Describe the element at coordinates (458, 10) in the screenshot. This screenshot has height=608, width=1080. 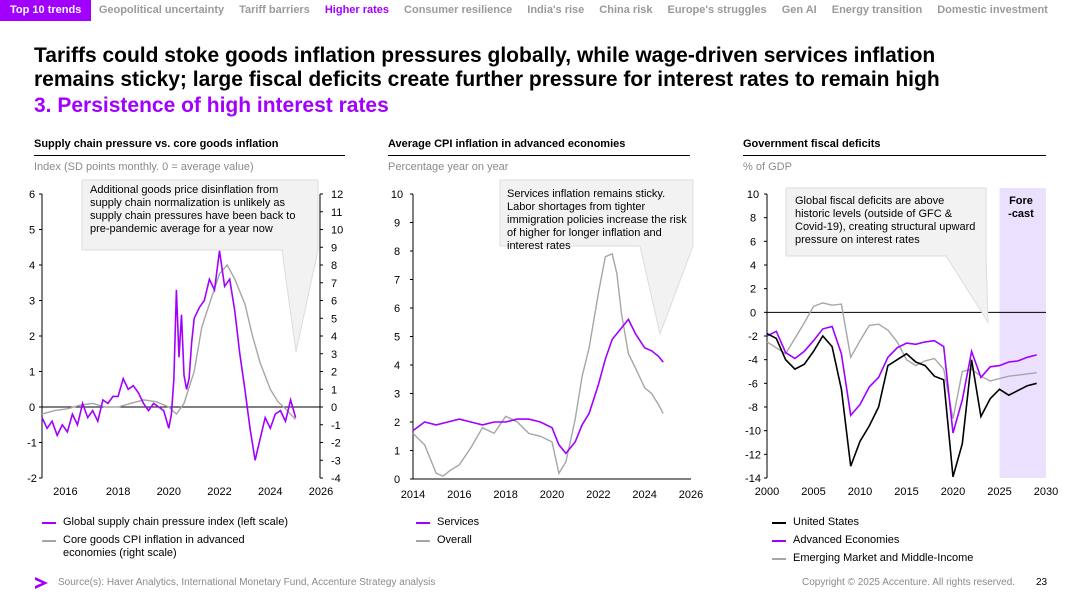
I see `tab-consumer-resilience: Consumer resilience` at that location.